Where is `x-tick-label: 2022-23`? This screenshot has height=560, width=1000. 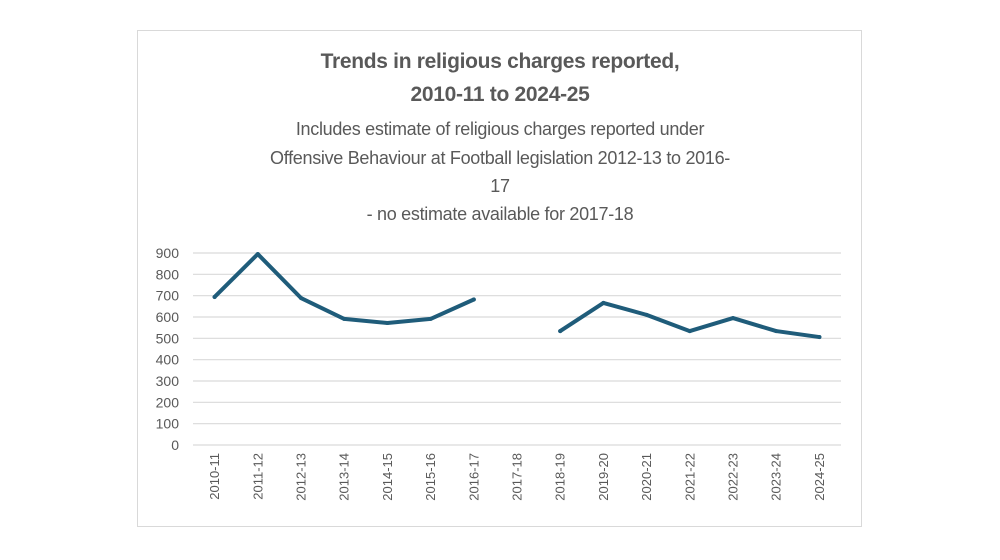
x-tick-label: 2022-23 is located at coordinates (733, 477).